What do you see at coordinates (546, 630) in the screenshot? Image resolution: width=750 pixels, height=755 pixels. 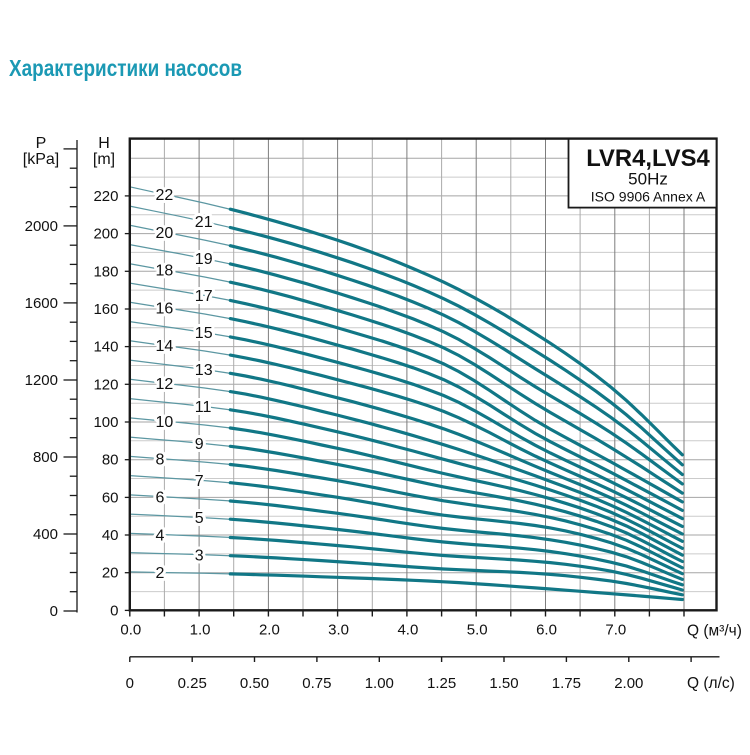 I see `svg-text: 6.0` at bounding box center [546, 630].